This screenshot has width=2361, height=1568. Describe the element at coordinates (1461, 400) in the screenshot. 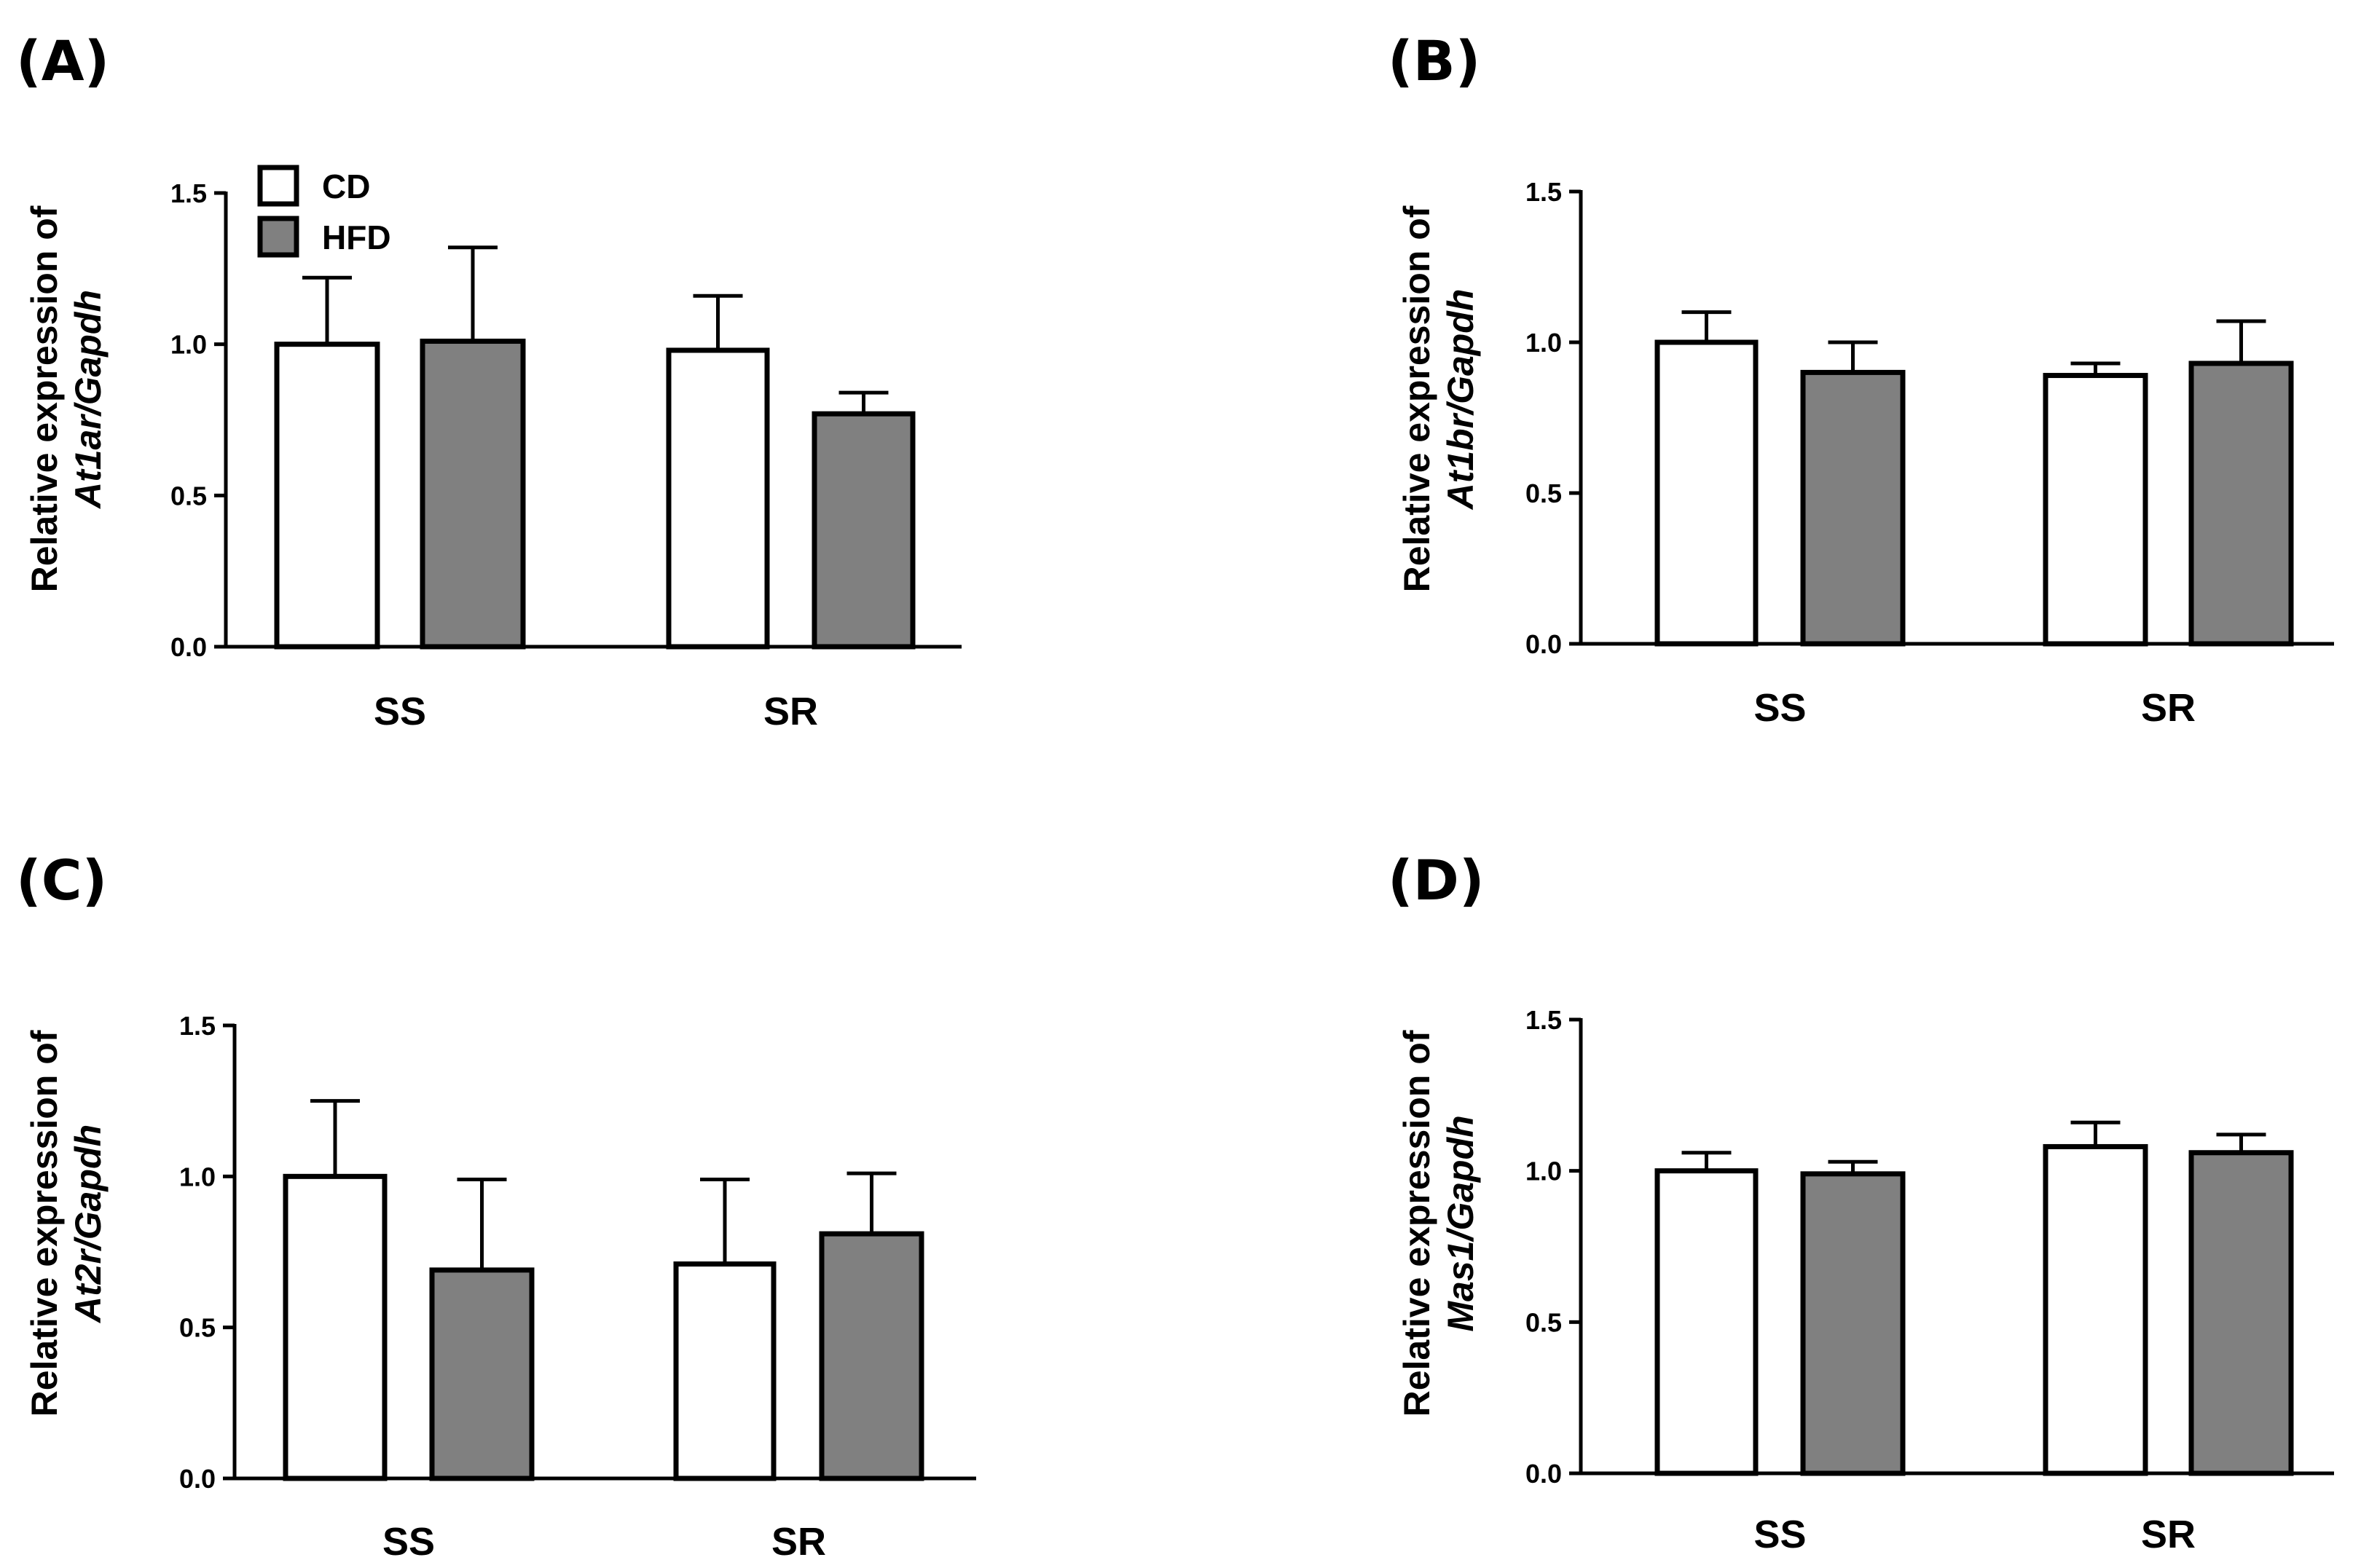

I see `y-axis-title-line2: At1br/Gapdh` at that location.